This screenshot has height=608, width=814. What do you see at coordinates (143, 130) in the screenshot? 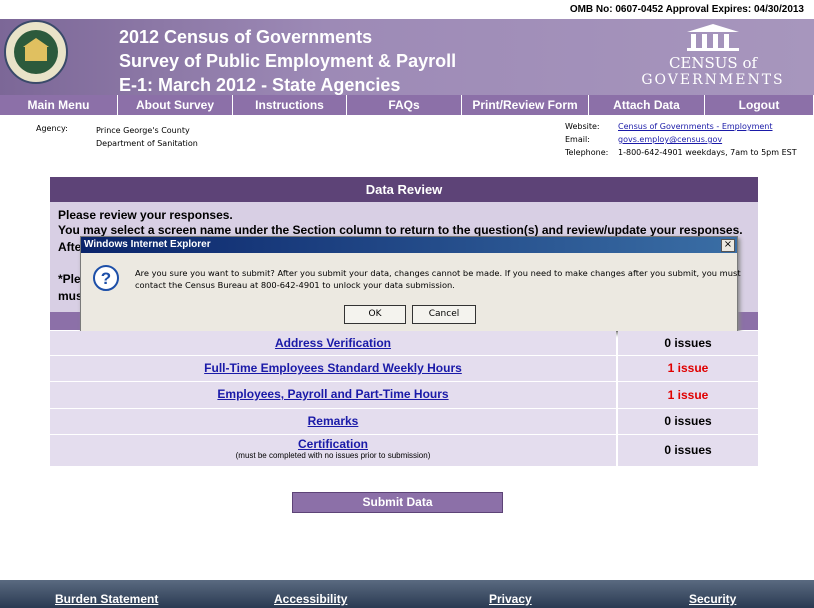
I see `agency-line: Prince George's County` at bounding box center [143, 130].